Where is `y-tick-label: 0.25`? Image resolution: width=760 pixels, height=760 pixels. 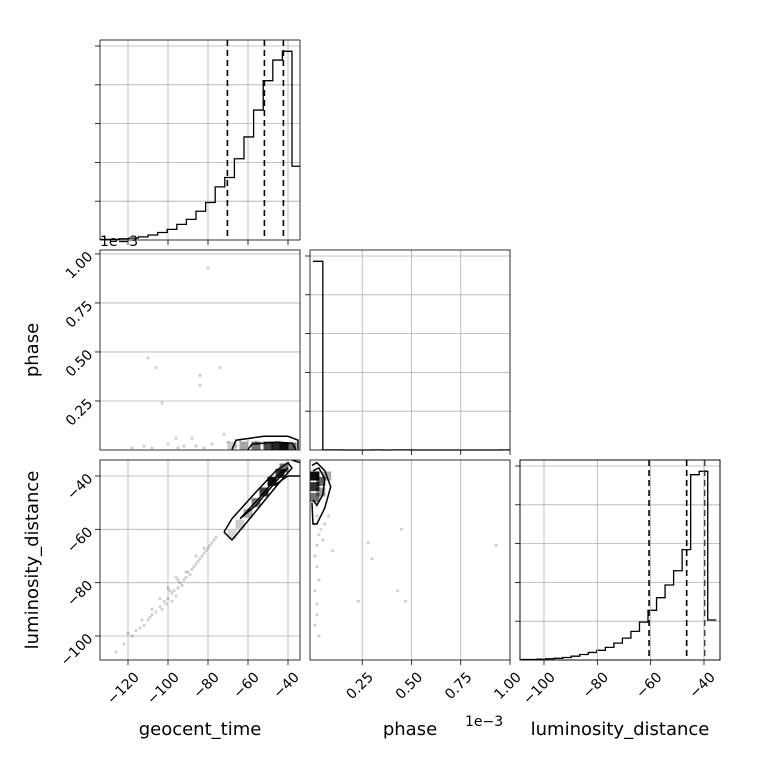 y-tick-label: 0.25 is located at coordinates (79, 412).